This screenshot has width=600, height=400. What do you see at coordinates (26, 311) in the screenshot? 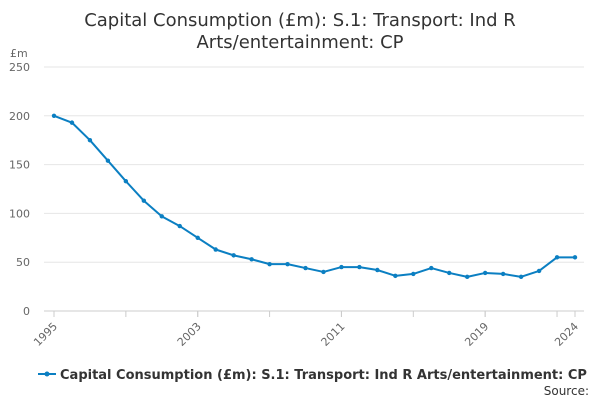
I see `y-tick-label-0: 0` at bounding box center [26, 311].